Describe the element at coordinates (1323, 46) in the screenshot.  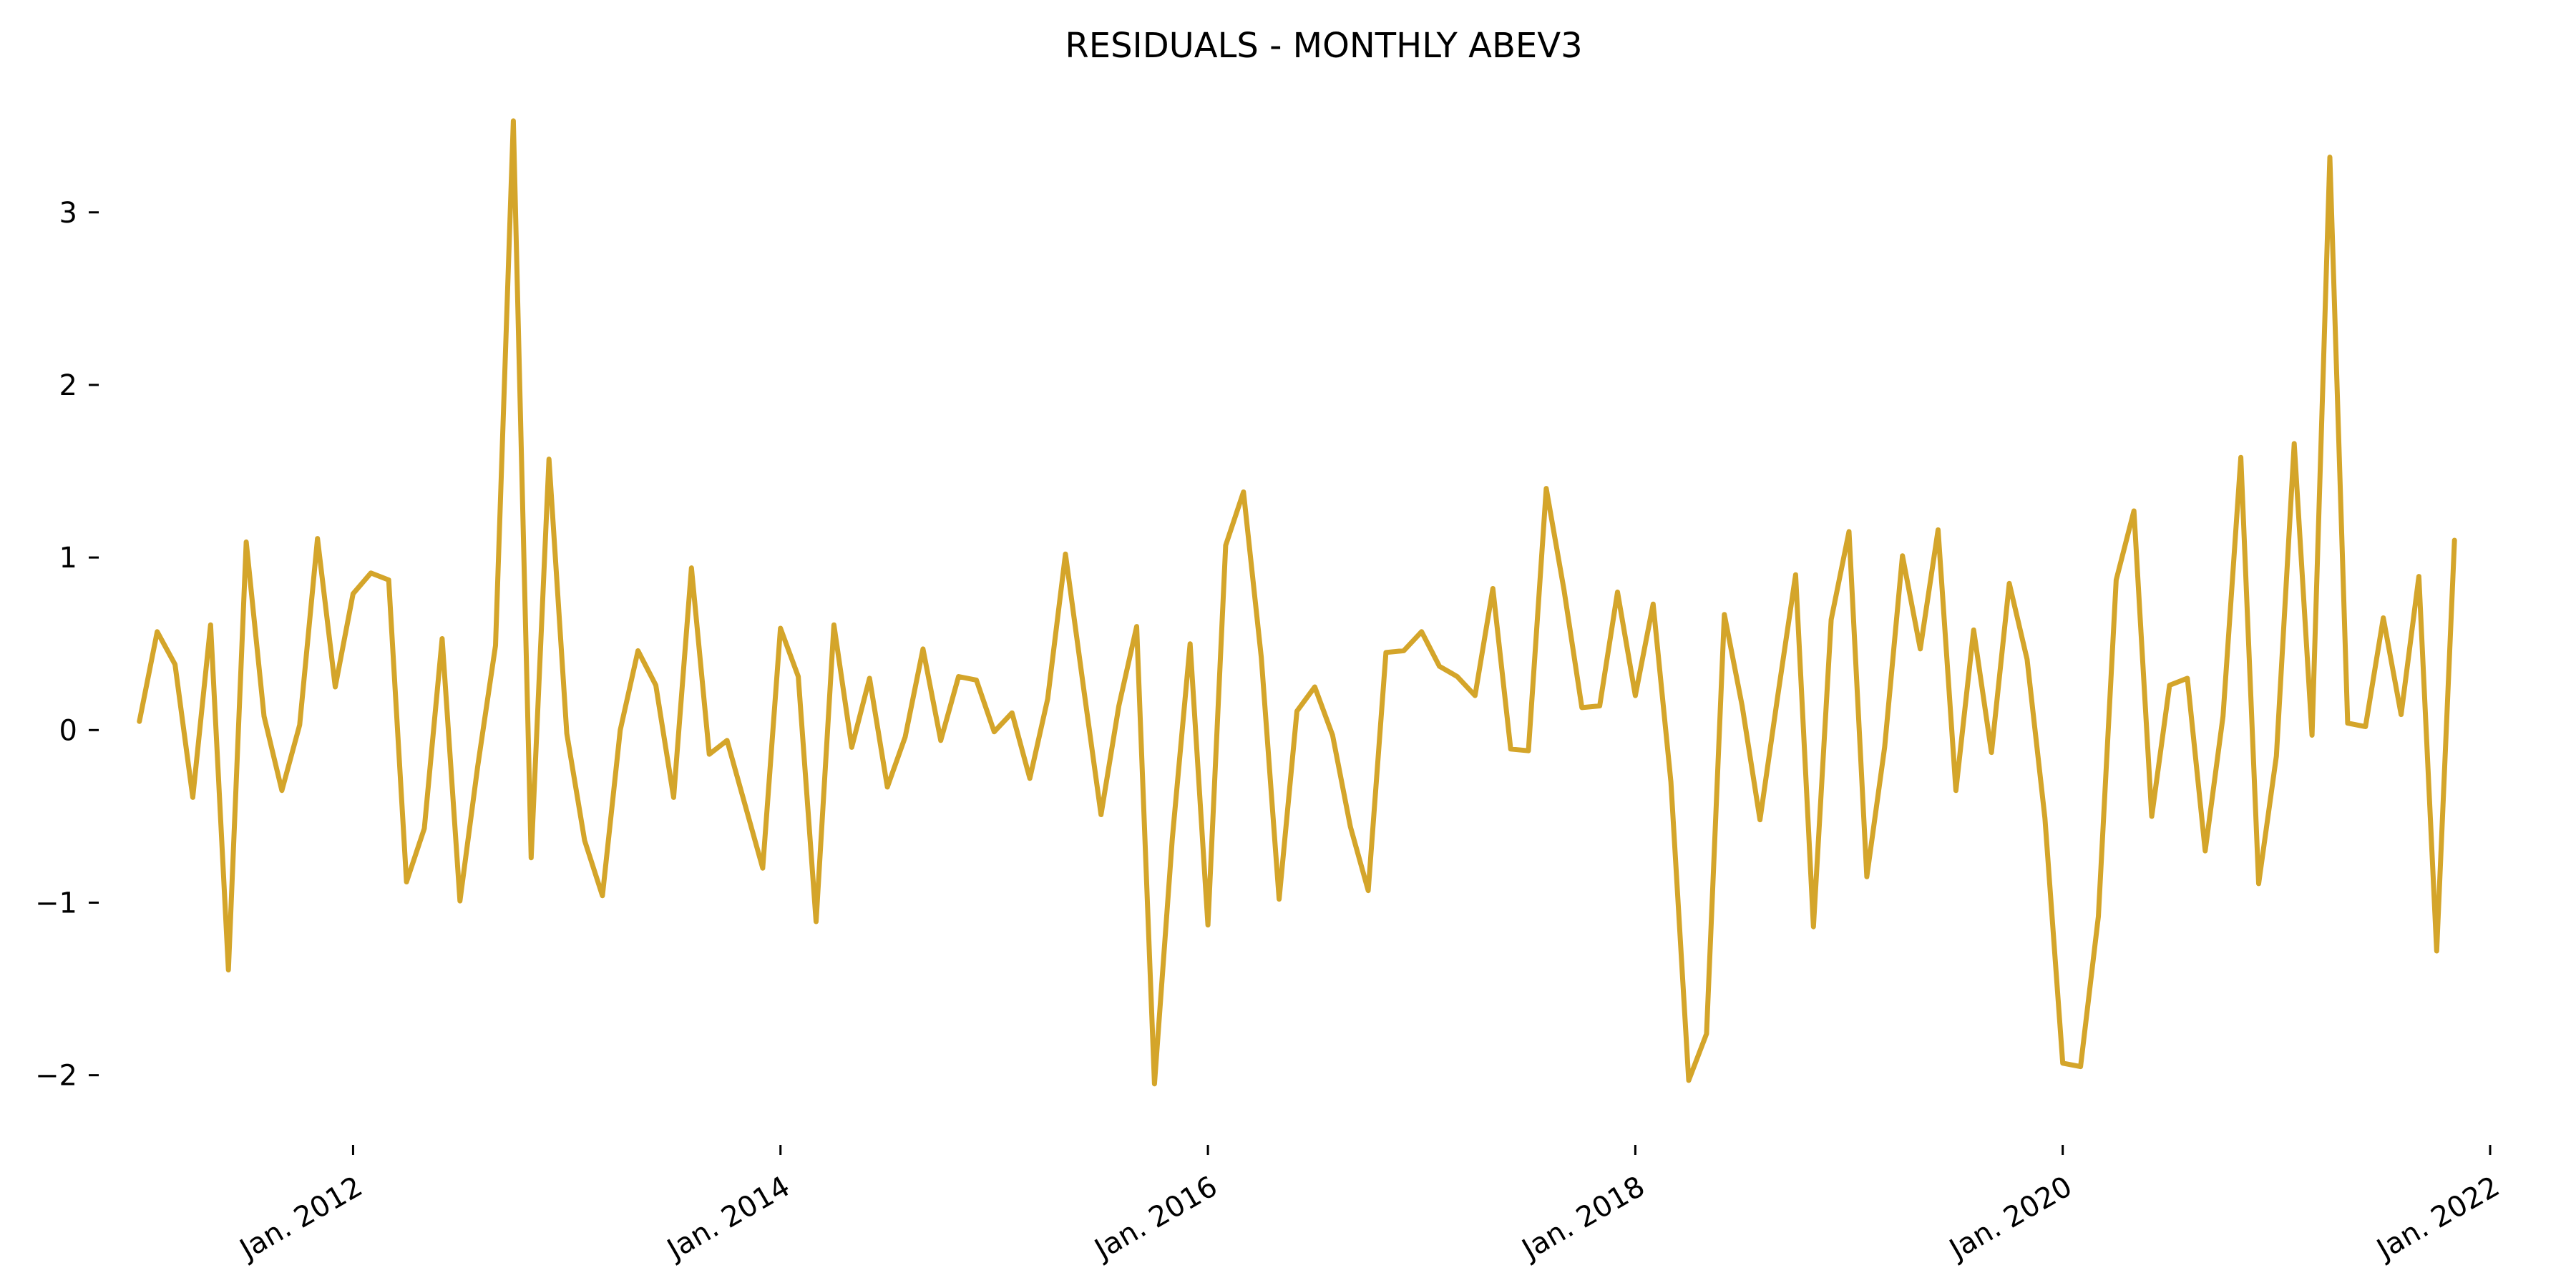
I see `chart-title: RESIDUALS - MONTHLY ABEV3` at that location.